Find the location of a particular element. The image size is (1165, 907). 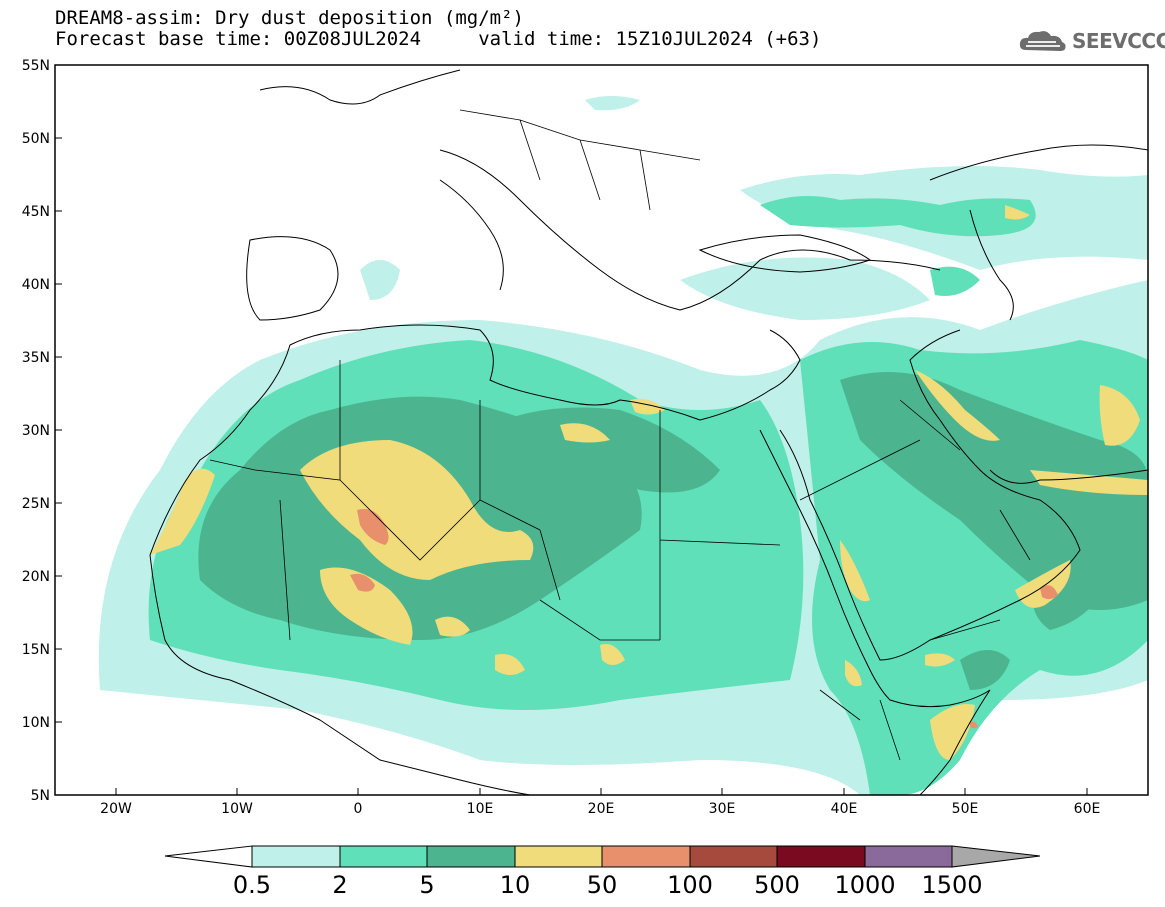

brand-name: SEEVCCC is located at coordinates (1118, 41).